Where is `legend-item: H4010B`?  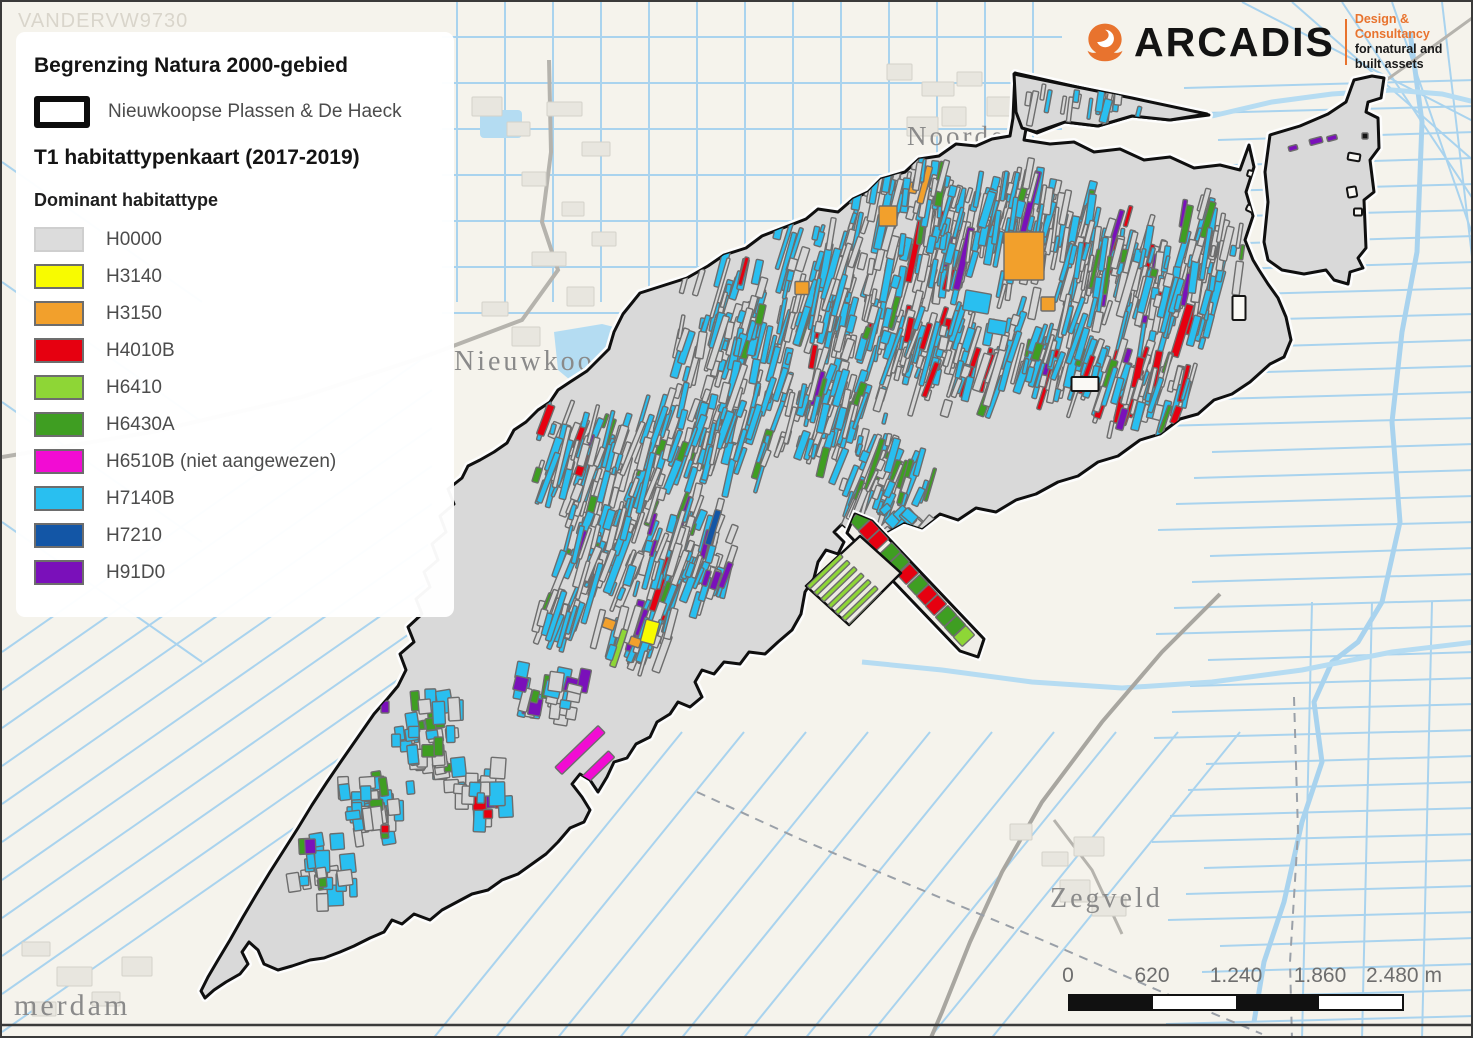
legend-item: H4010B is located at coordinates (234, 350).